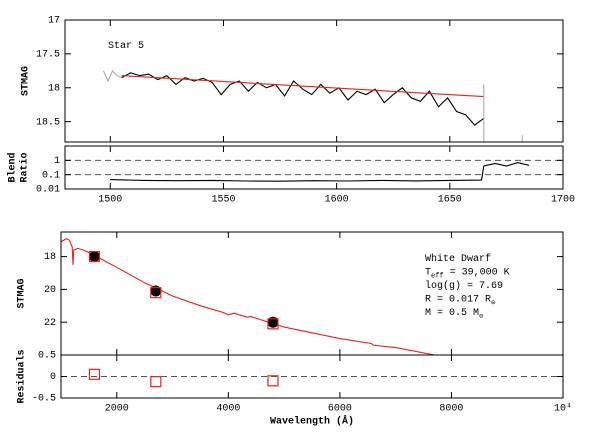 The width and height of the screenshot is (598, 447). I want to click on x-tick-label: 10⁴, so click(563, 409).